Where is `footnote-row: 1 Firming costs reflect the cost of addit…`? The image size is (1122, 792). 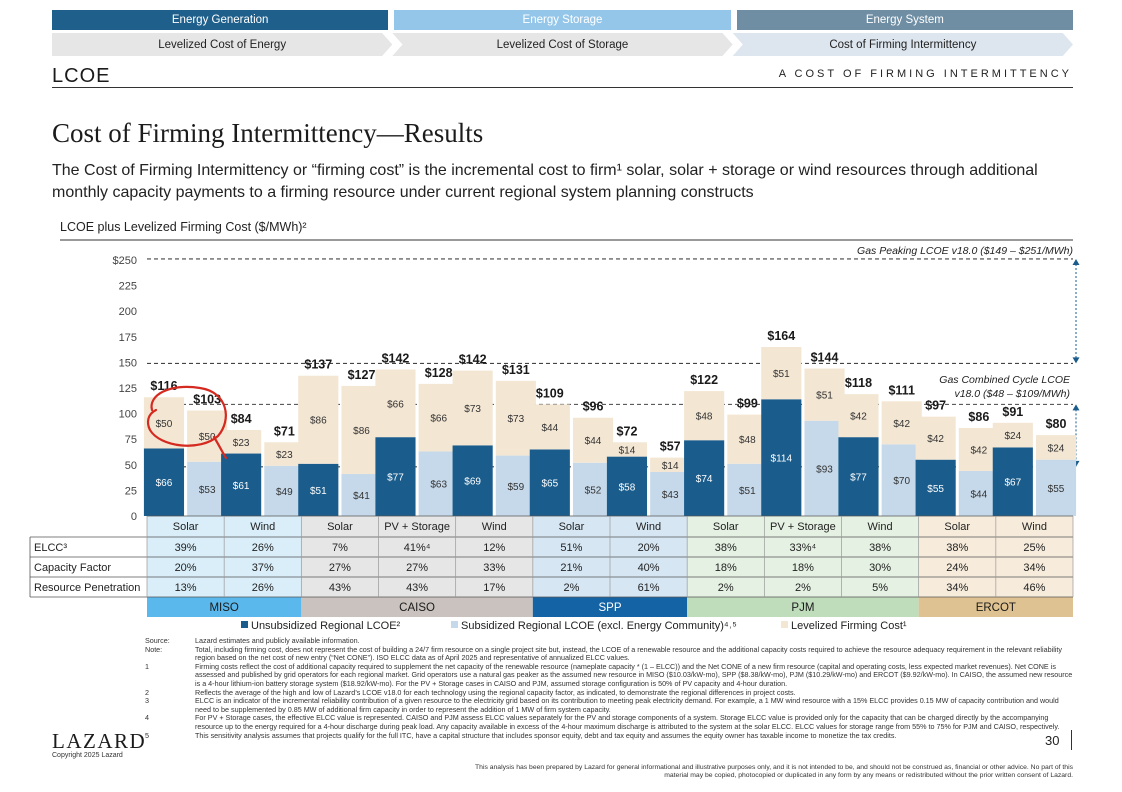 footnote-row: 1 Firming costs reflect the cost of addit… is located at coordinates (610, 675).